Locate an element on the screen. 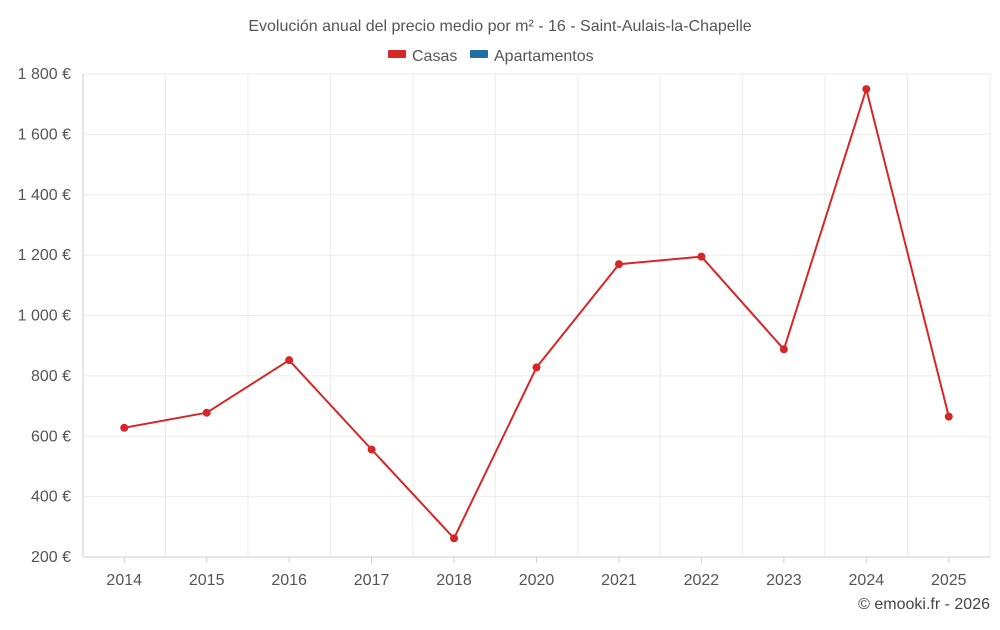 Image resolution: width=1000 pixels, height=630 pixels. x-tick-label: 2014 is located at coordinates (124, 580).